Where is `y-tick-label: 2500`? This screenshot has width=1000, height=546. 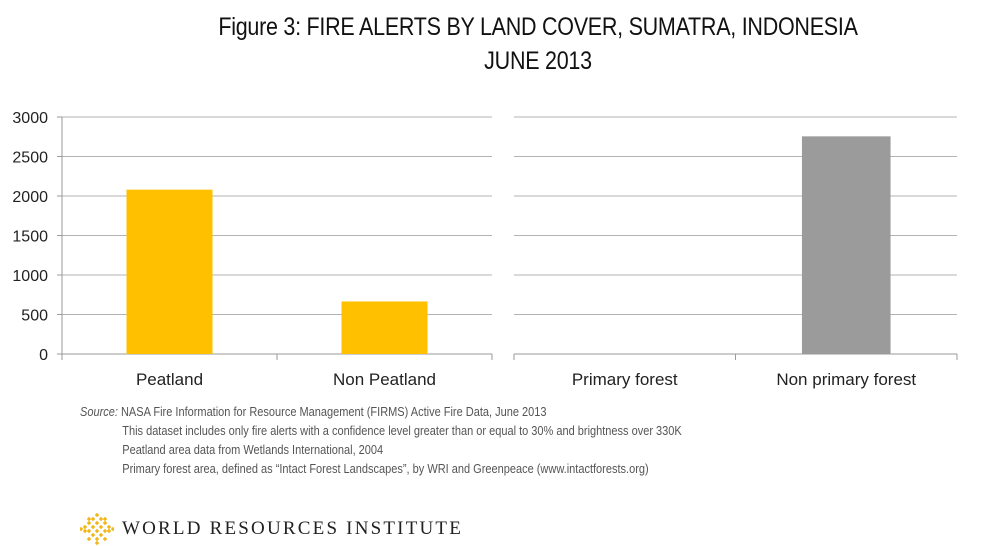 y-tick-label: 2500 is located at coordinates (30, 158).